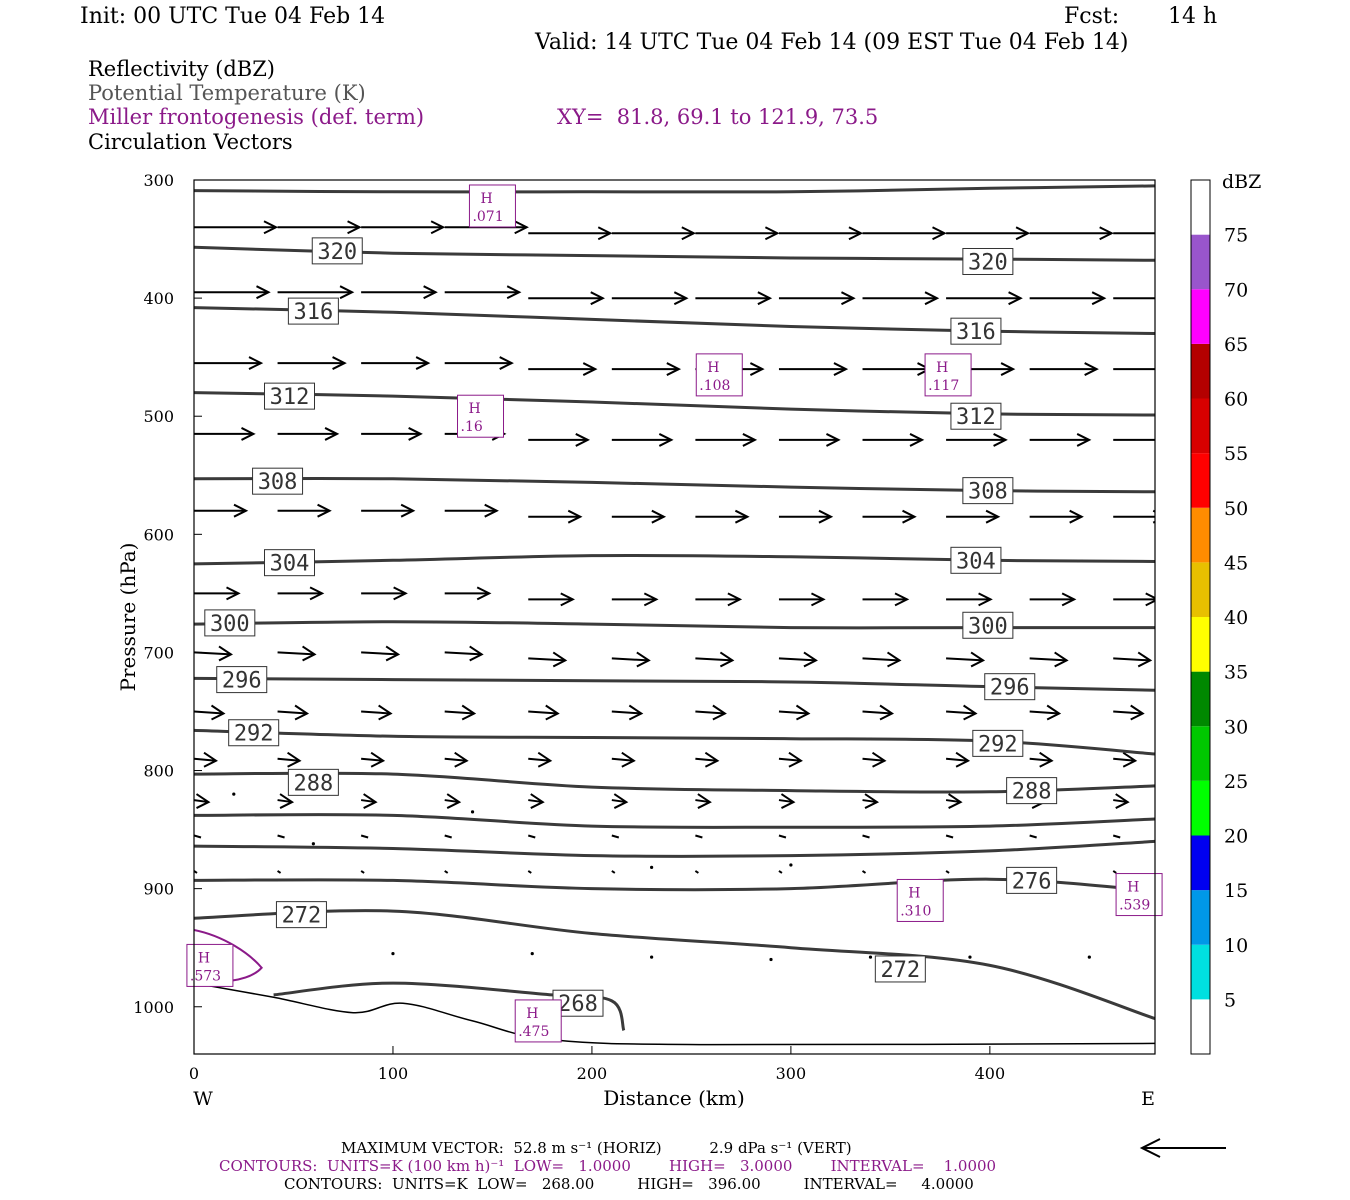 This screenshot has height=1200, width=1350. What do you see at coordinates (674, 1098) in the screenshot?
I see `x-axis-label: Distance (km)` at bounding box center [674, 1098].